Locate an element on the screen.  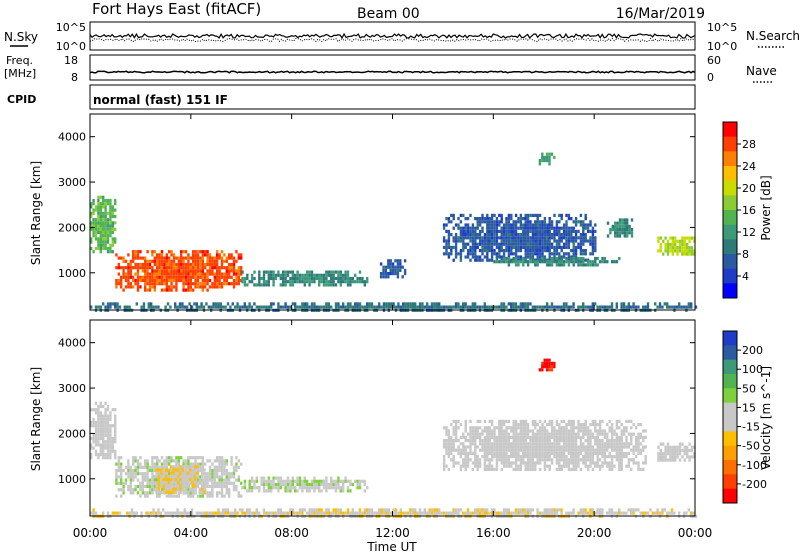
colorbar-tick-label: -15 is located at coordinates (751, 427).